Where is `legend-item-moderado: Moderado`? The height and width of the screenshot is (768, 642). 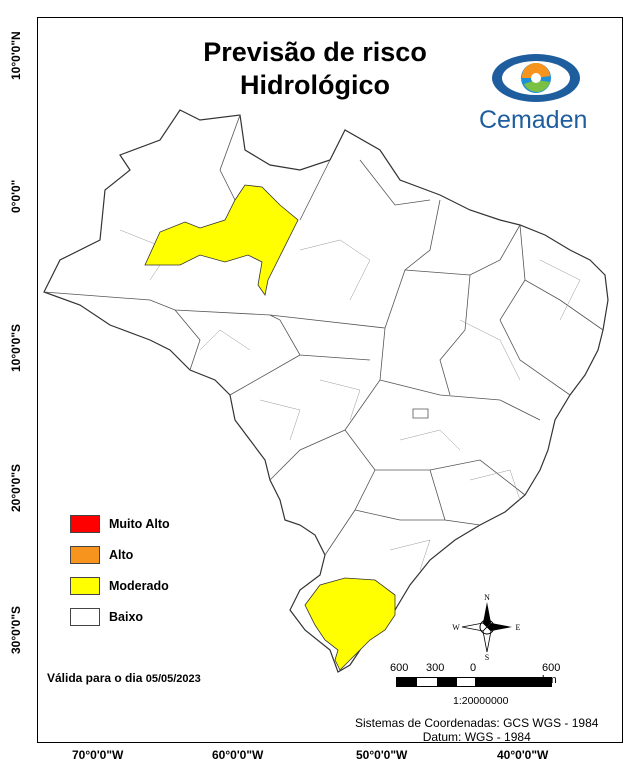
legend-item-moderado: Moderado is located at coordinates (120, 585).